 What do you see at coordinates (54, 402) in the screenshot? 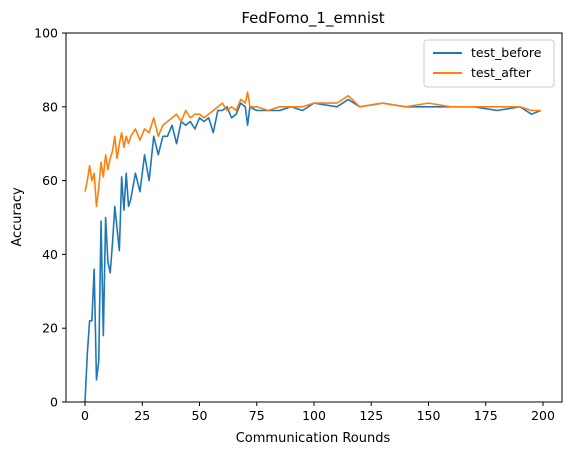
I see `y-tick-label: 0` at bounding box center [54, 402].